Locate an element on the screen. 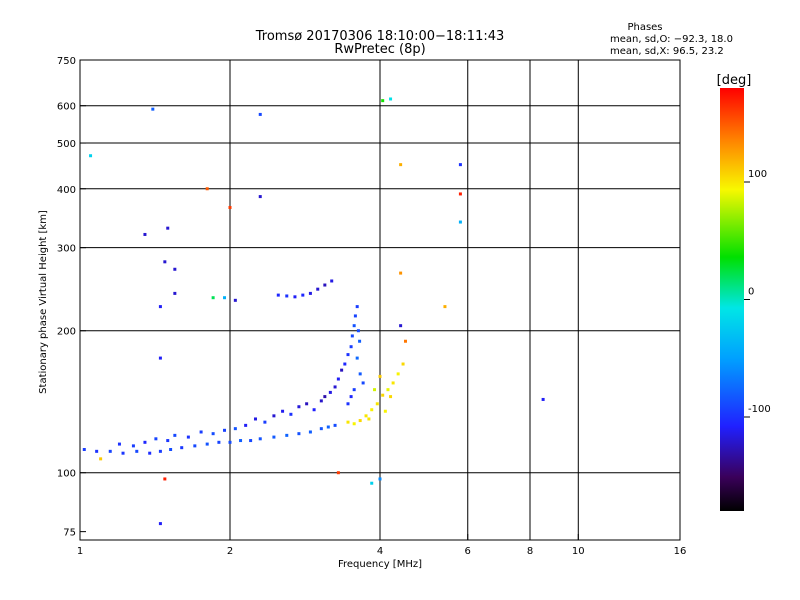  x-tick-label: 16 is located at coordinates (680, 551).